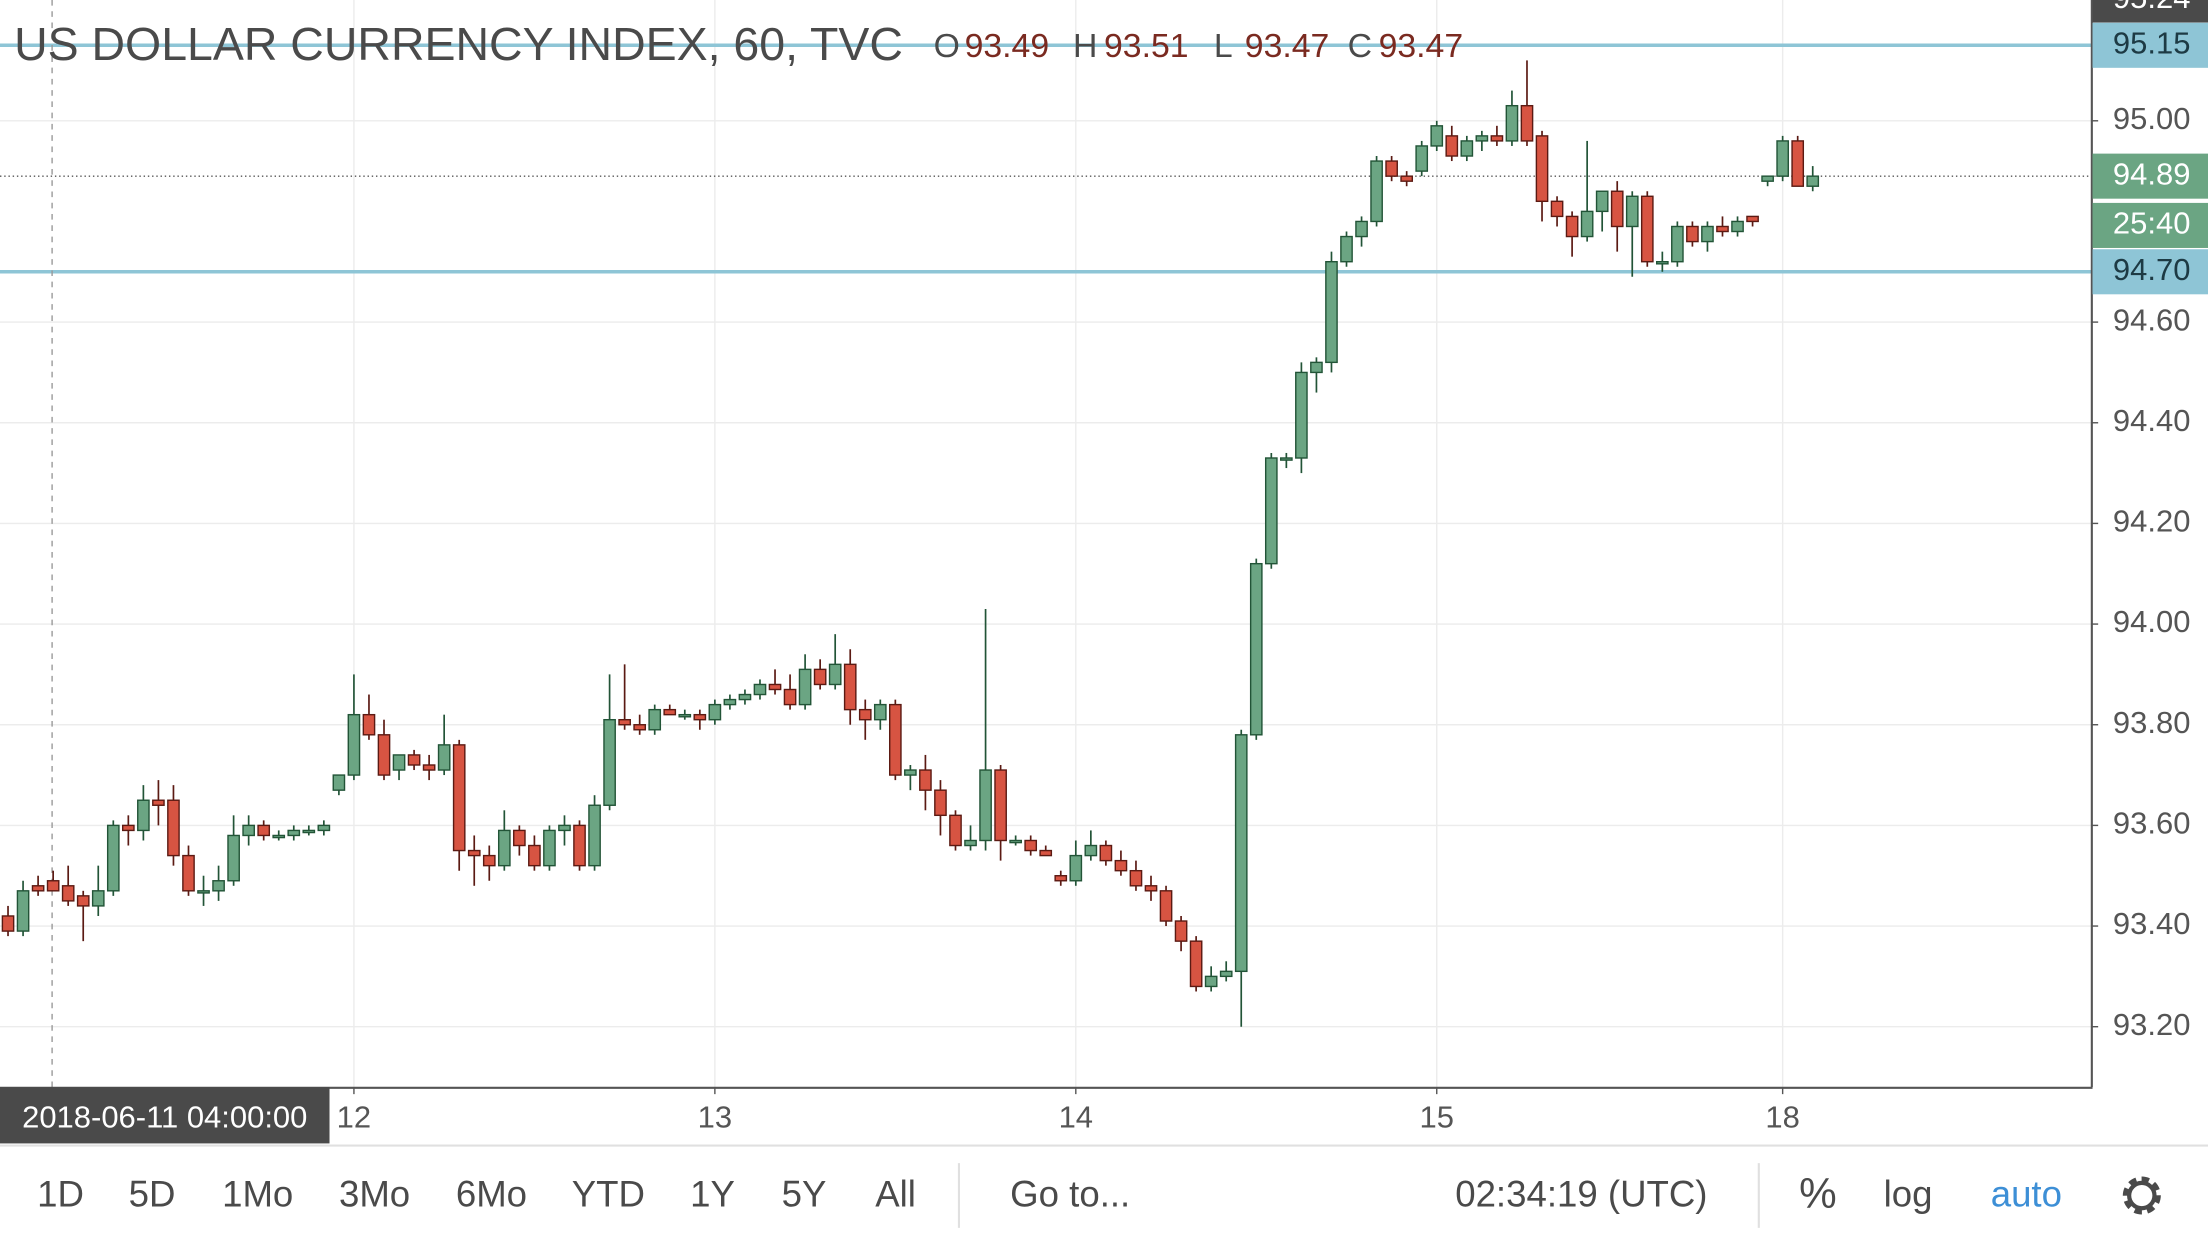  I want to click on range-button: 3Mo, so click(374, 1194).